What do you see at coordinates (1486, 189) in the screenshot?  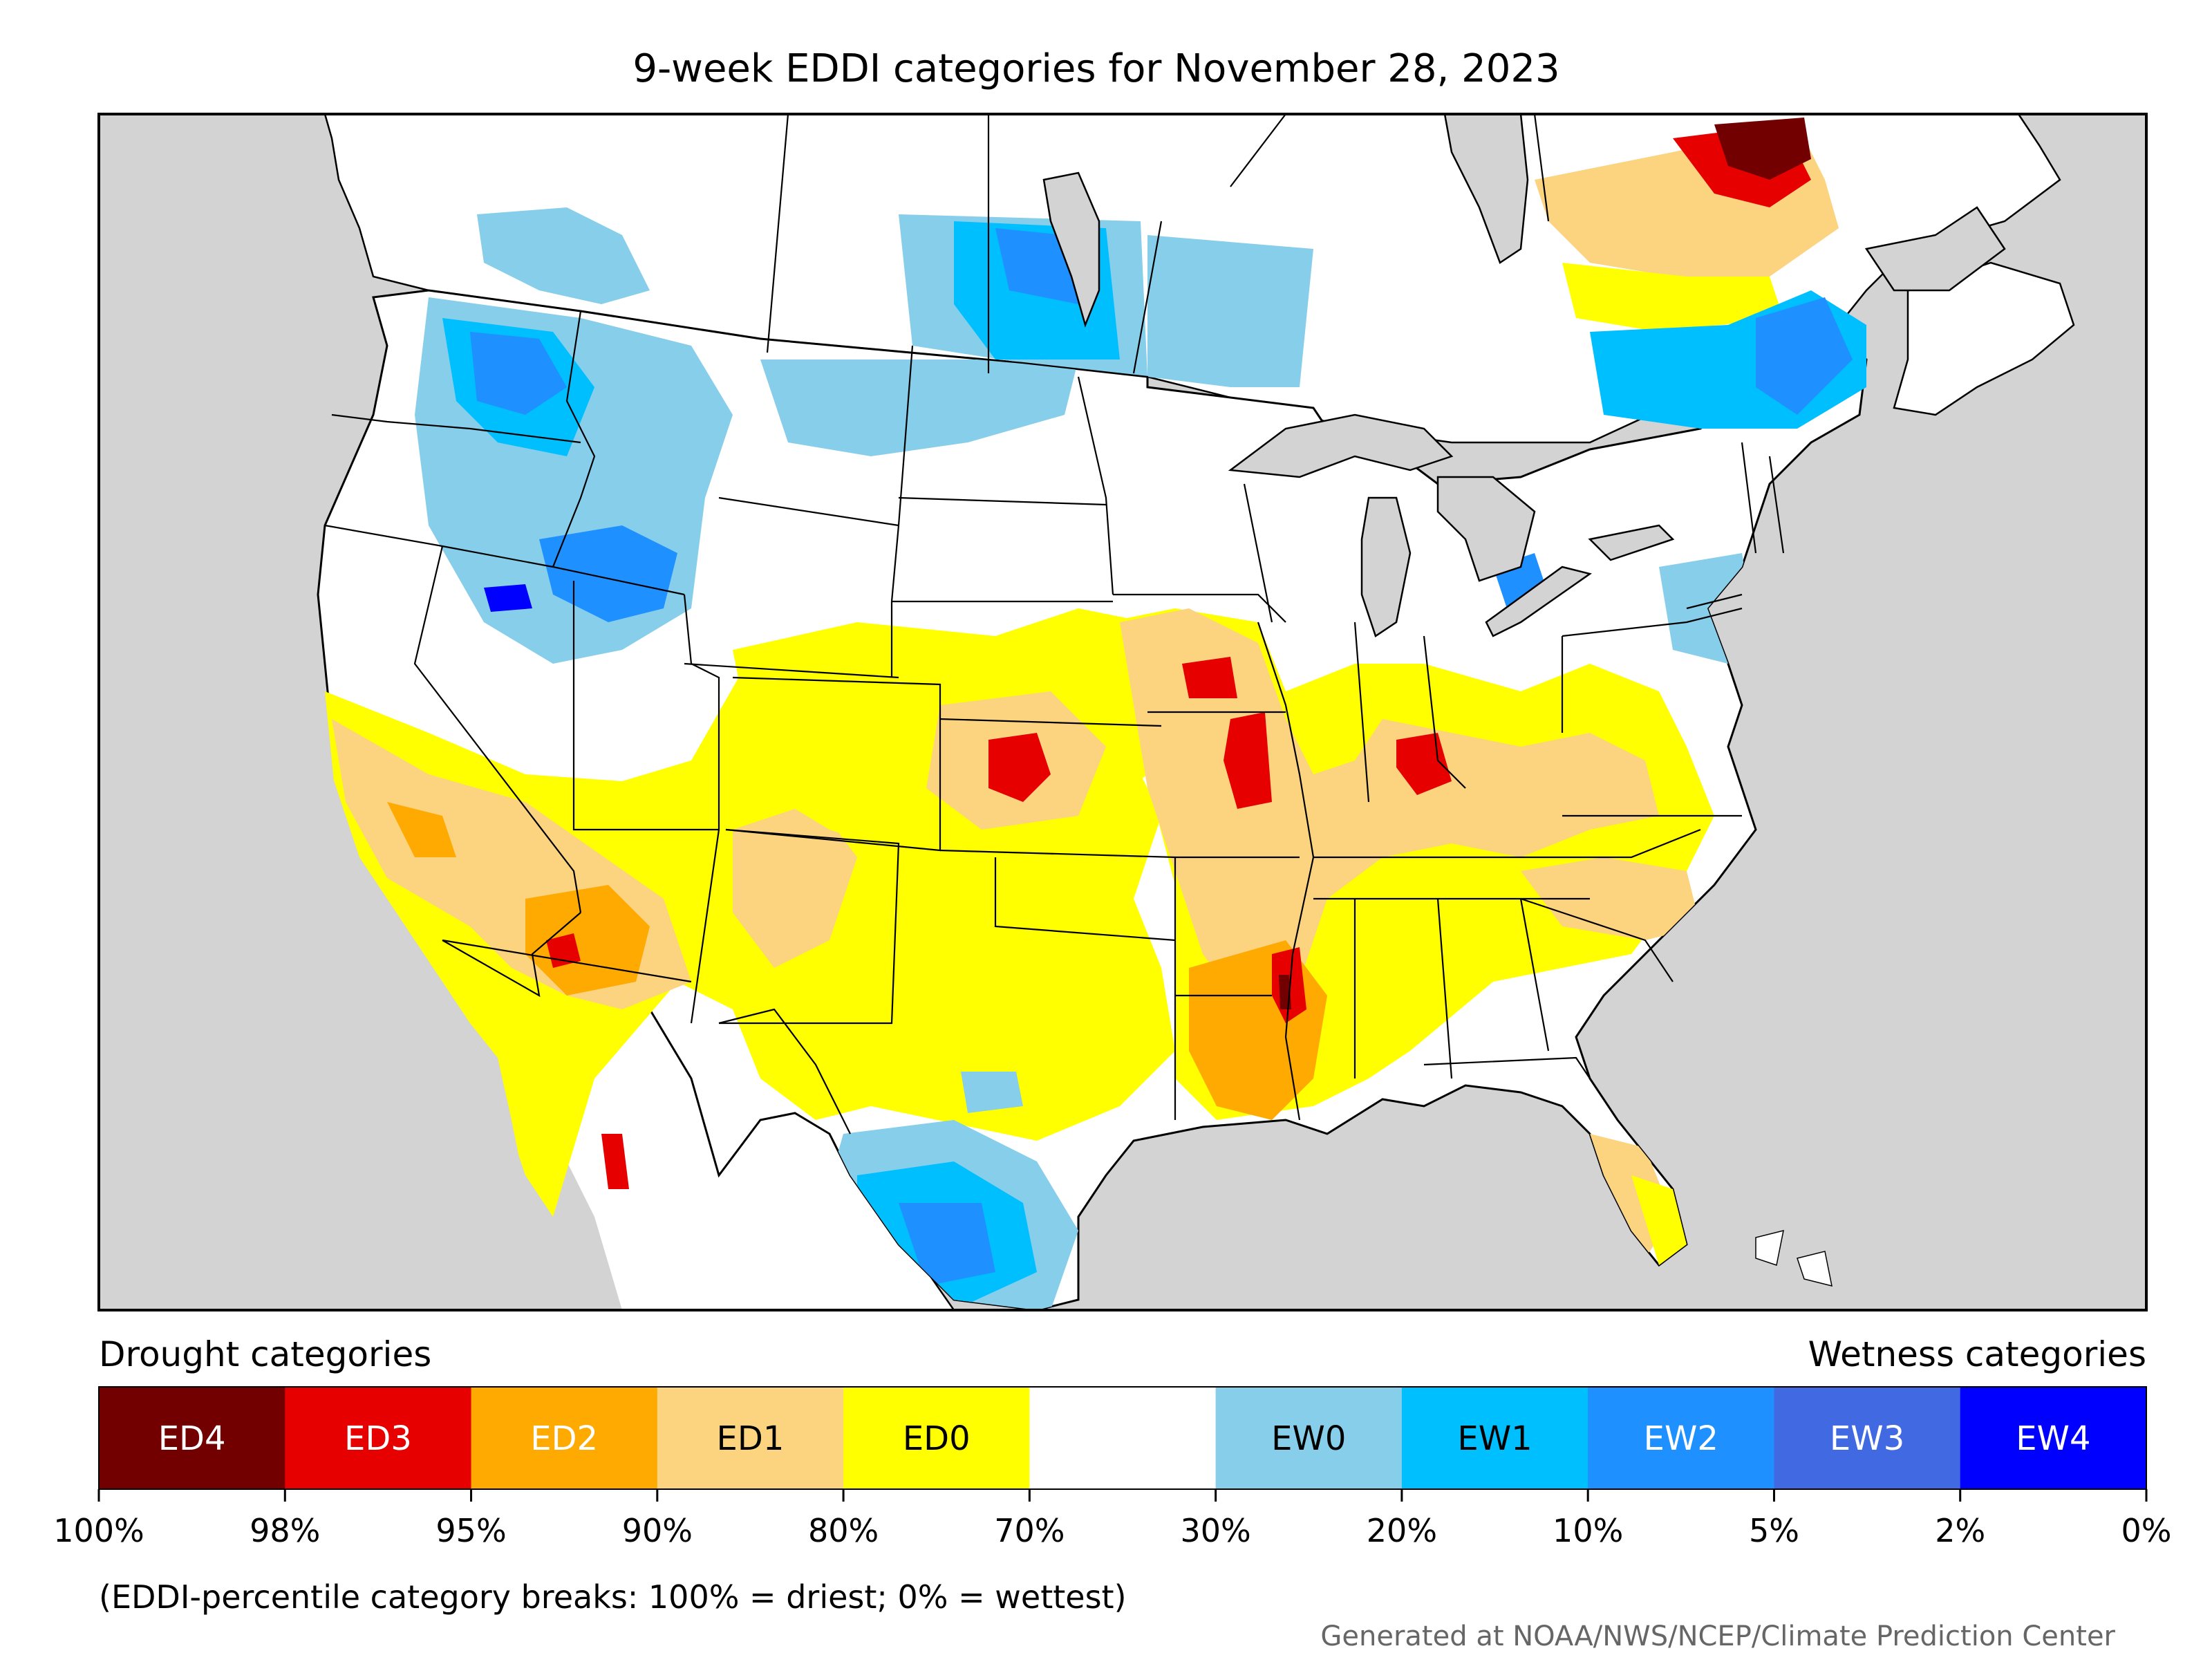 I see `hudson-james-bay` at bounding box center [1486, 189].